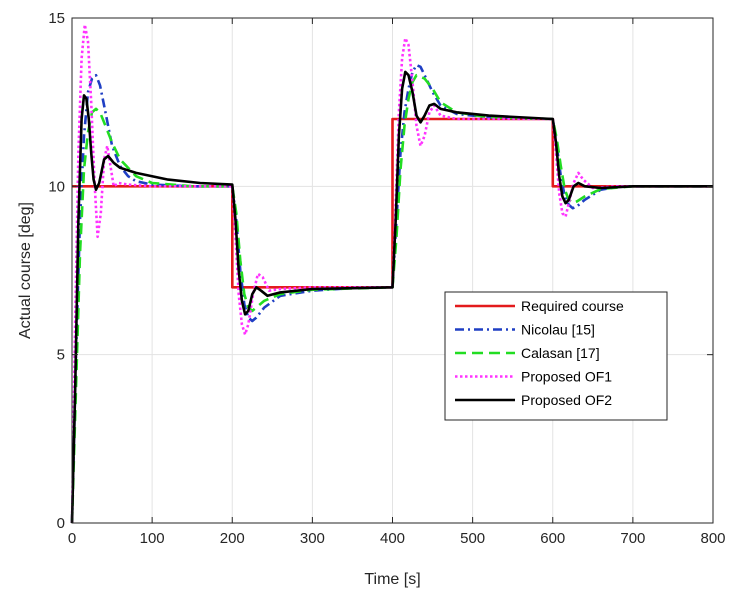 This screenshot has width=732, height=592. Describe the element at coordinates (560, 353) in the screenshot. I see `legend-label-2: Calasan [17]` at that location.